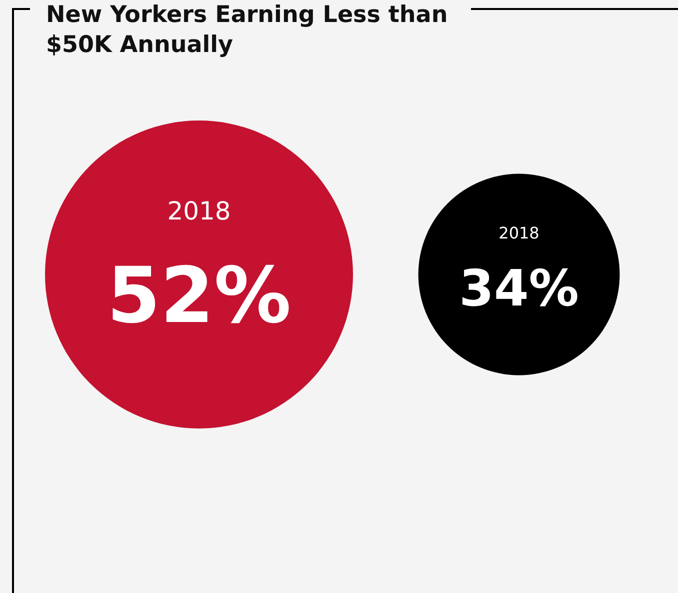 This screenshot has height=593, width=678. Describe the element at coordinates (519, 289) in the screenshot. I see `data-label: 34%` at that location.